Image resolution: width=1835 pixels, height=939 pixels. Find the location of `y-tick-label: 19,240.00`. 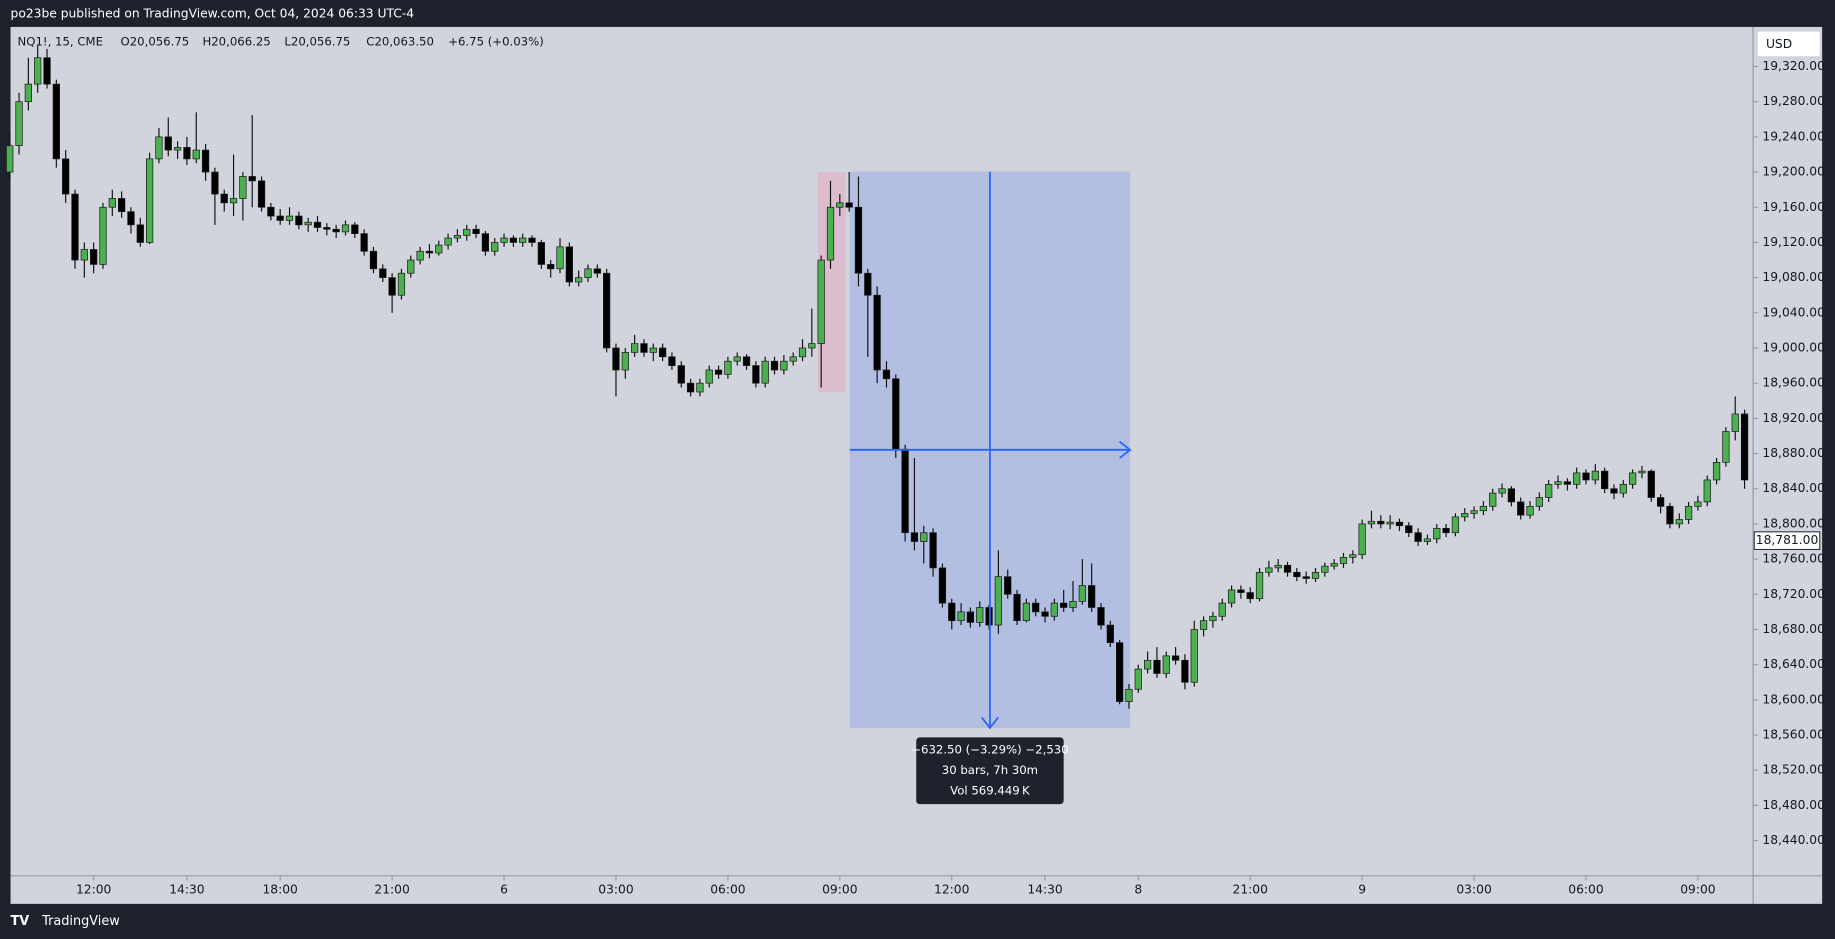

y-tick-label: 19,240.00 is located at coordinates (1793, 136).